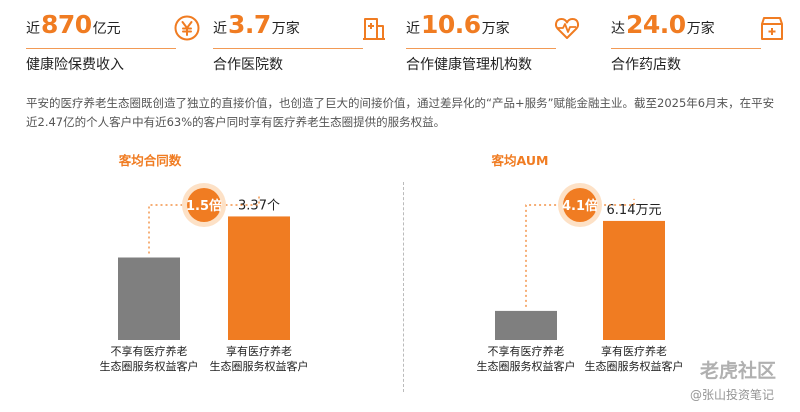  What do you see at coordinates (113, 43) in the screenshot?
I see `stat-premium: 近 870 亿元 健康险保费收入` at bounding box center [113, 43].